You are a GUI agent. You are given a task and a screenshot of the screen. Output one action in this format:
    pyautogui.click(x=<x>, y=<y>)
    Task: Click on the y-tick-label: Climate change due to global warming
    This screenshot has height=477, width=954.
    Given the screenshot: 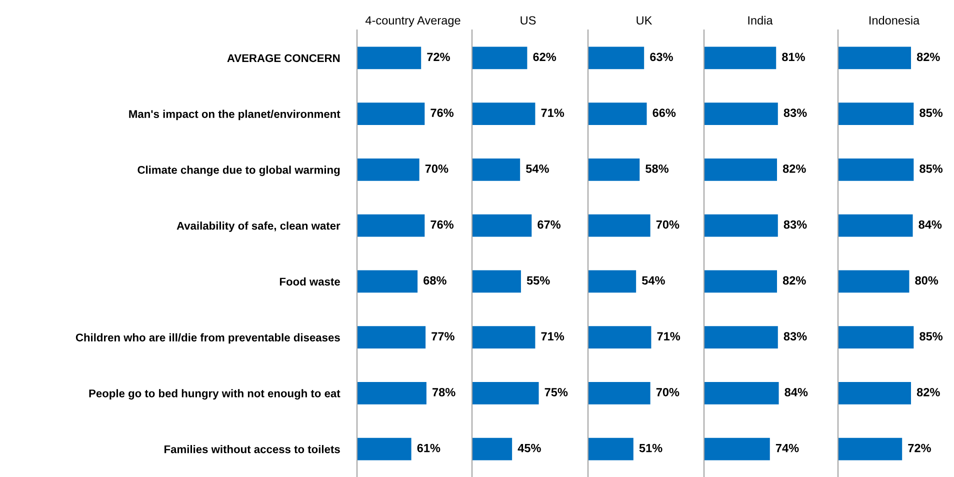 What is the action you would take?
    pyautogui.click(x=239, y=171)
    